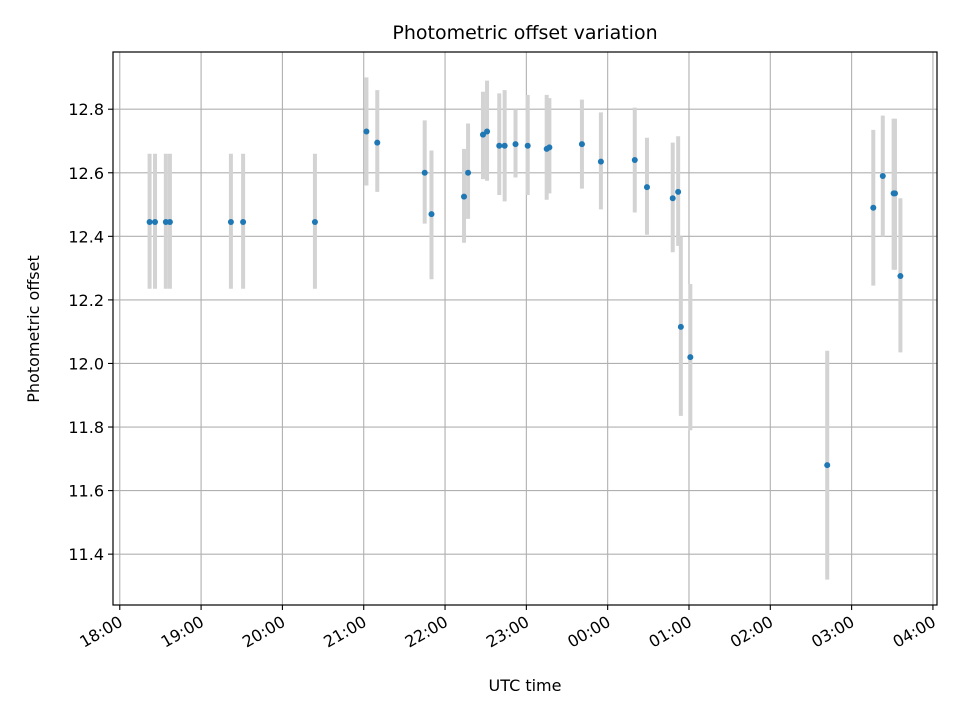  I want to click on x-tick-label: 02:00, so click(751, 632).